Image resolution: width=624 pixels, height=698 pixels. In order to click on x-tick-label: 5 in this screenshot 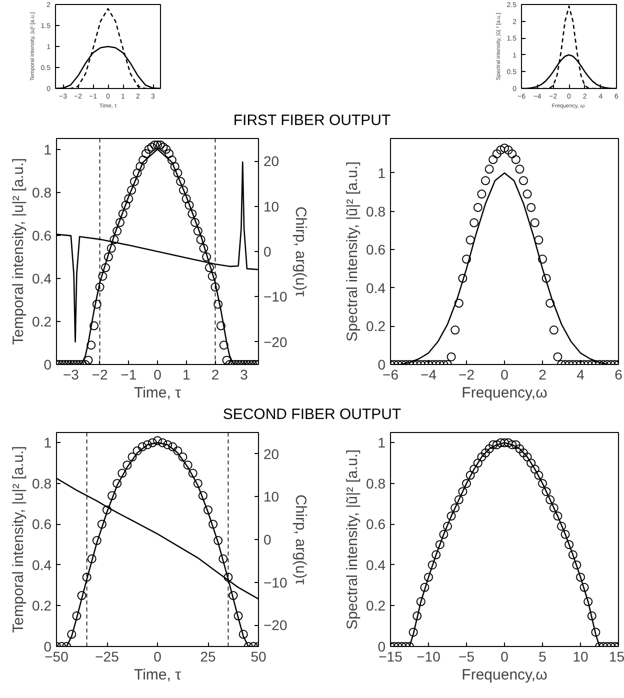, I will do `click(542, 656)`.